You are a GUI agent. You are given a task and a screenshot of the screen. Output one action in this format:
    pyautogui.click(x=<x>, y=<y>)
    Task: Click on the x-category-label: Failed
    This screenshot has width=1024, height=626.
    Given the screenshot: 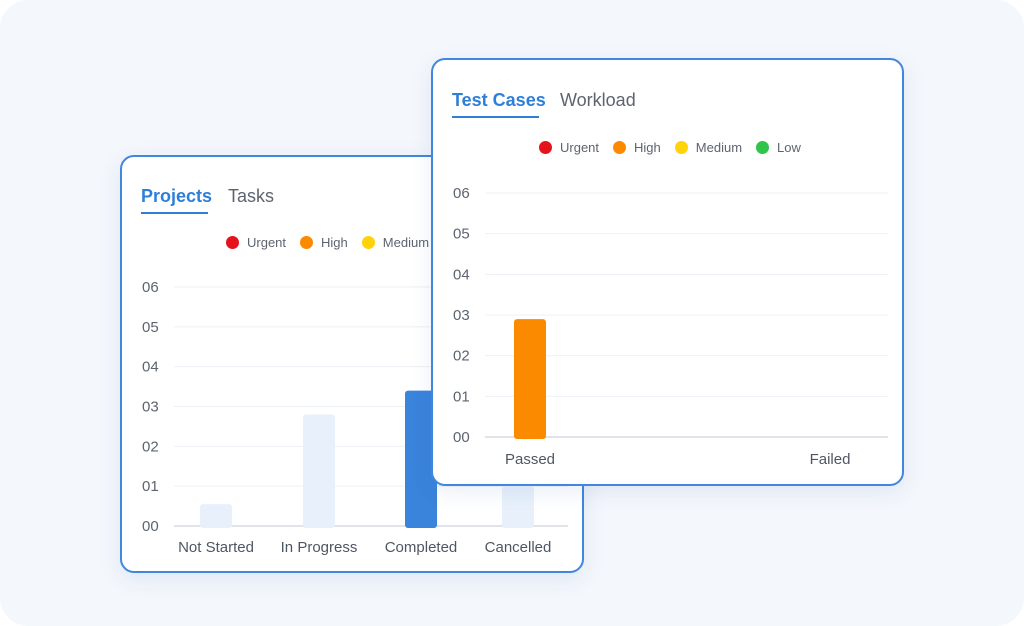 What is the action you would take?
    pyautogui.click(x=830, y=459)
    